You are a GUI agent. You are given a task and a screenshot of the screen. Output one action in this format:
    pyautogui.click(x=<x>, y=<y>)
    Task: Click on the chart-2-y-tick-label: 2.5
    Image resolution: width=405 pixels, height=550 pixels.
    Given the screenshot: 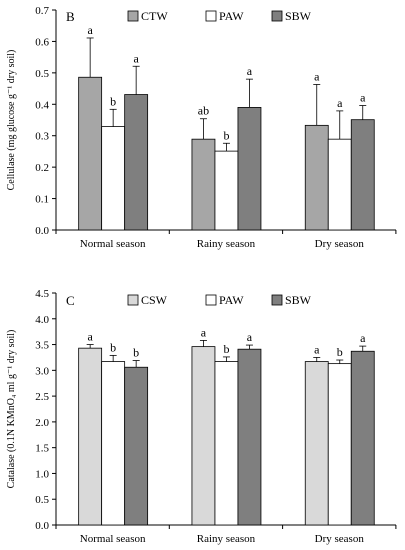 What is the action you would take?
    pyautogui.click(x=42, y=397)
    